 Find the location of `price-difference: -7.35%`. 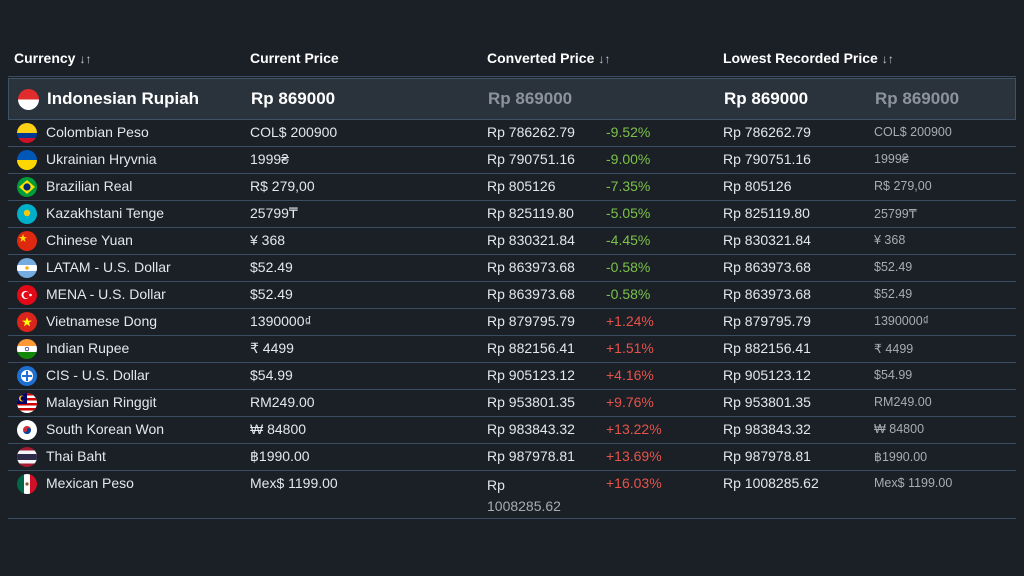

price-difference: -7.35% is located at coordinates (628, 186).